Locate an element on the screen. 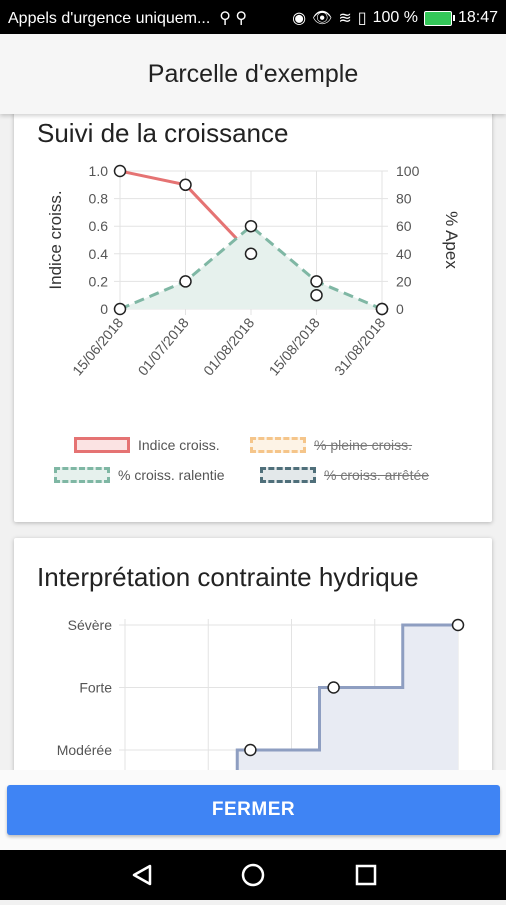 This screenshot has width=506, height=905. back-icon is located at coordinates (142, 875).